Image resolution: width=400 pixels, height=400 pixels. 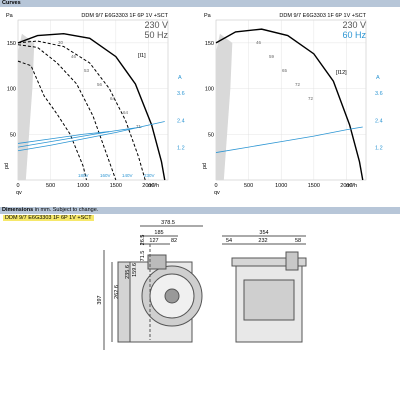 I want to click on motor-hub, so click(x=172, y=296).